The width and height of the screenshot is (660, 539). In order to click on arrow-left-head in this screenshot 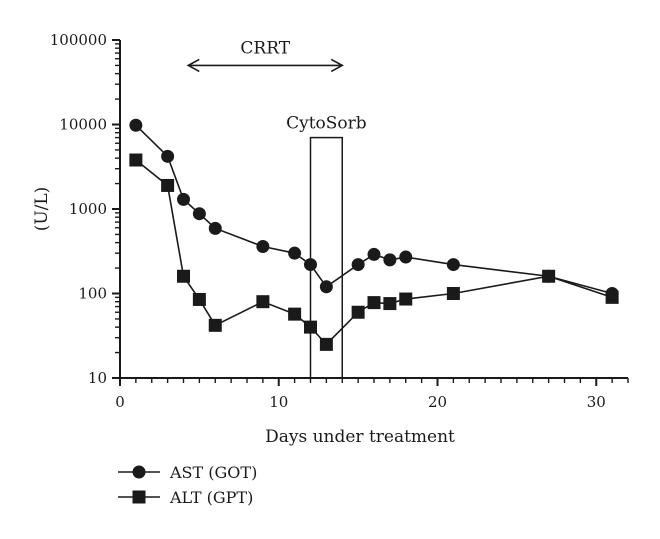, I will do `click(193, 65)`.